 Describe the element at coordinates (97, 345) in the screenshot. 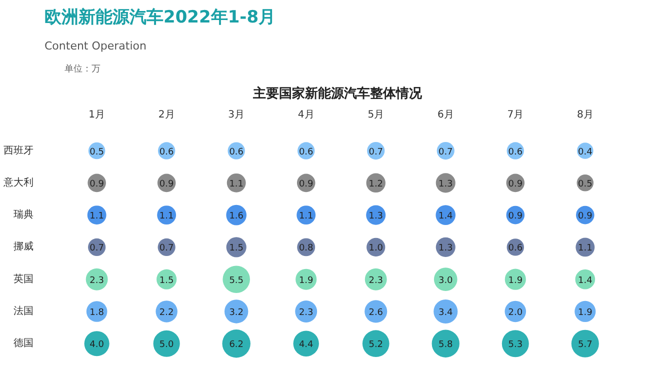

I see `data-label: 4.0` at that location.